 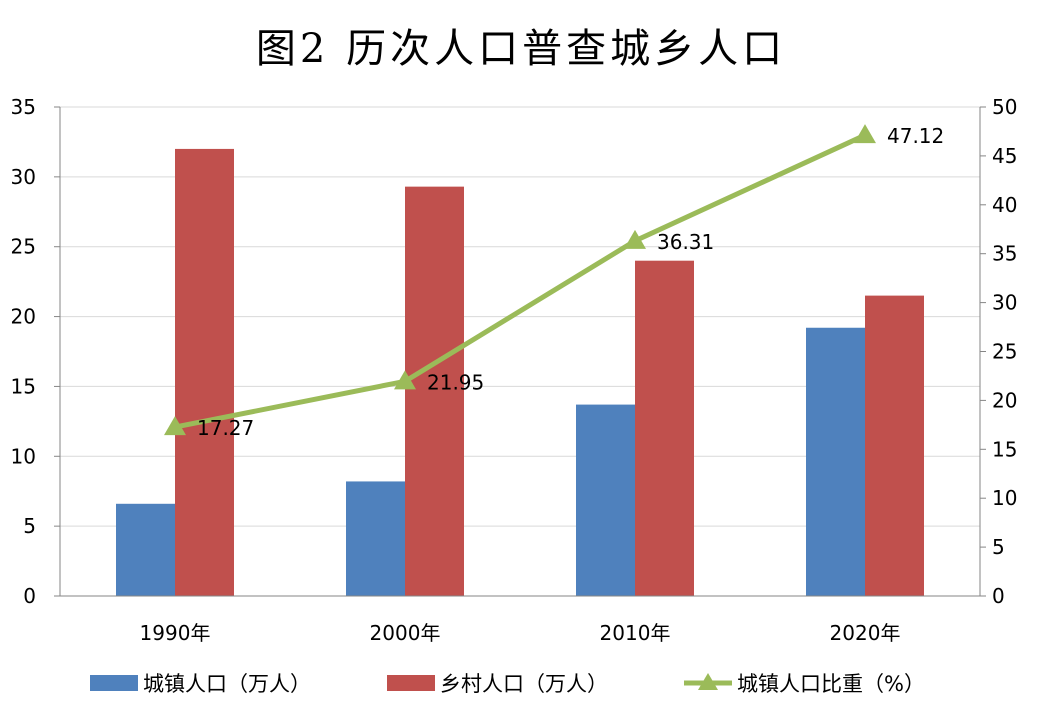 What do you see at coordinates (524, 684) in the screenshot?
I see `legend-label: 乡村人口（万人）` at bounding box center [524, 684].